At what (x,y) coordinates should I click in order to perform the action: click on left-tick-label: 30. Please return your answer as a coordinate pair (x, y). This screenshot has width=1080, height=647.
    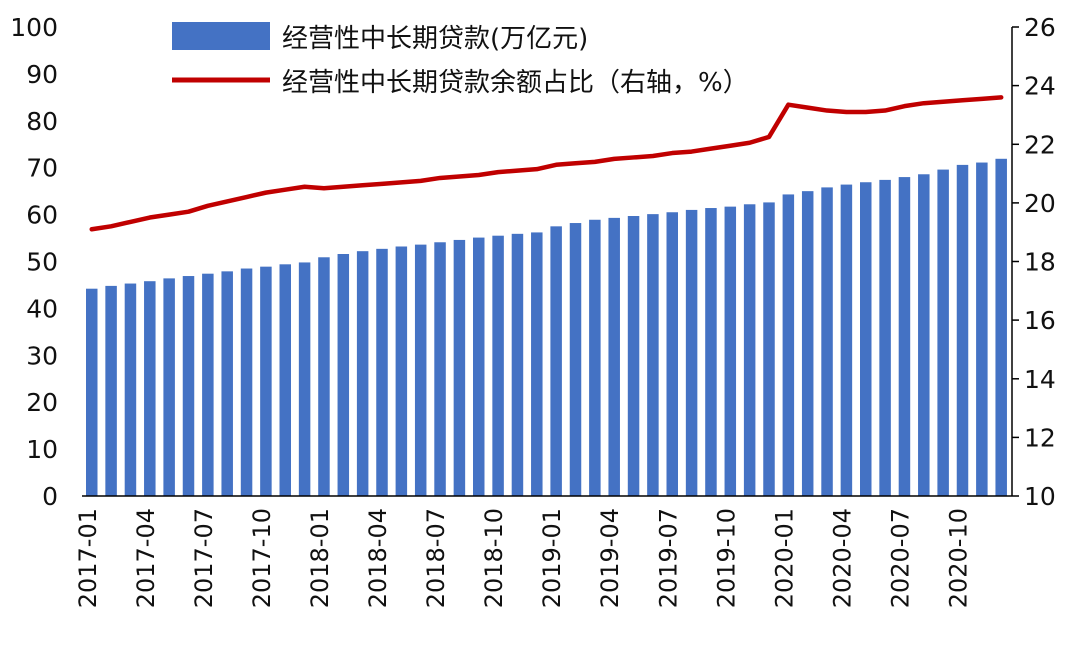
    Looking at the image, I should click on (42, 355).